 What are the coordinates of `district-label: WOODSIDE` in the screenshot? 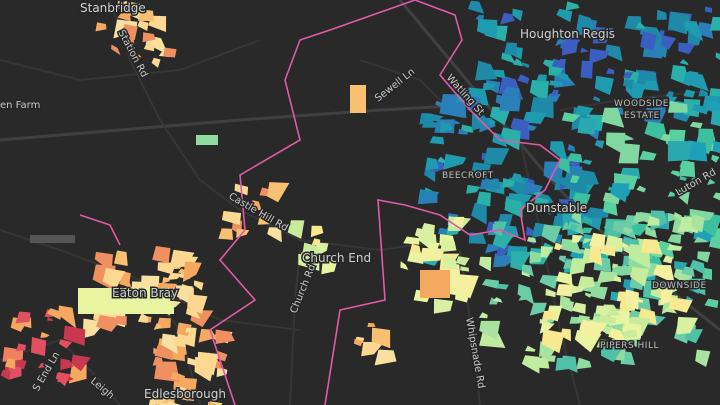 It's located at (641, 104).